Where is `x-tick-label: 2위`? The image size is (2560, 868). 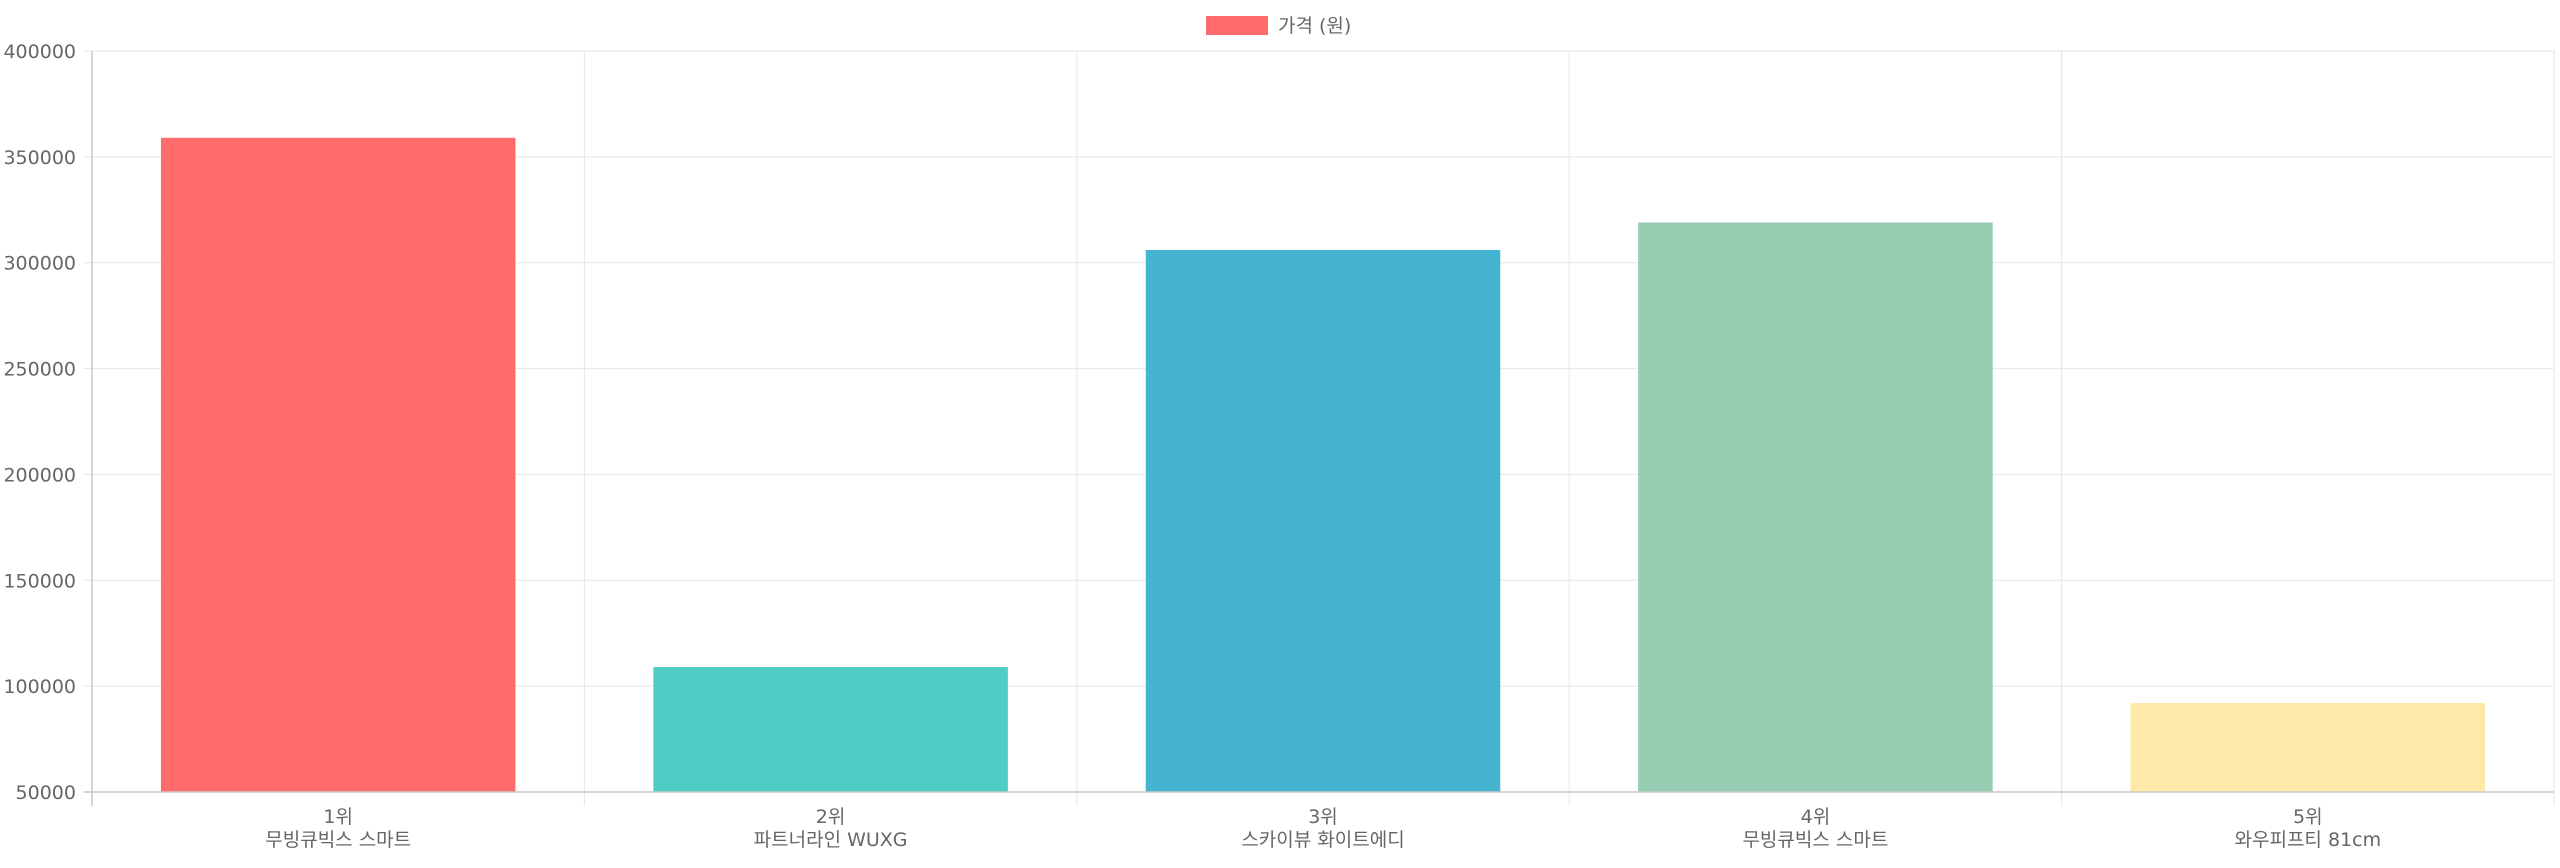
x-tick-label: 2위 is located at coordinates (831, 817).